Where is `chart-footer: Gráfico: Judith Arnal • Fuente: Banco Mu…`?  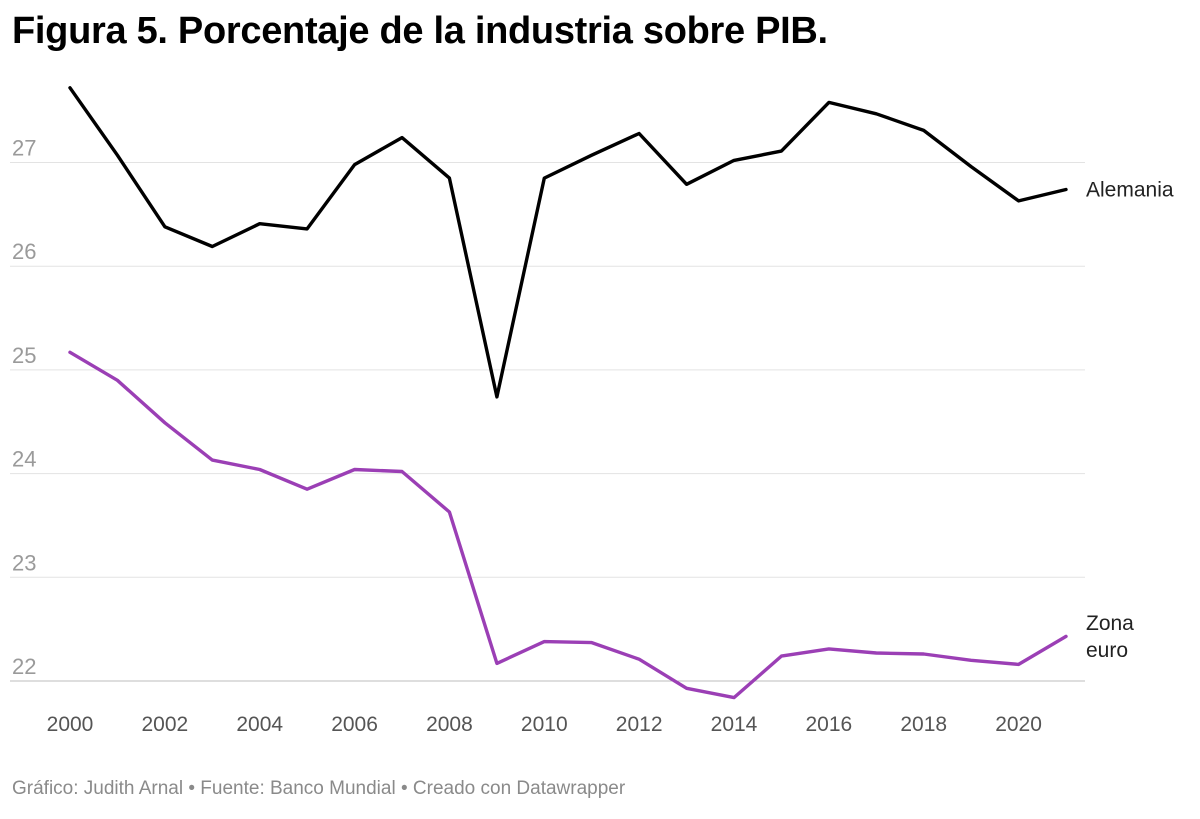
chart-footer: Gráfico: Judith Arnal • Fuente: Banco Mu… is located at coordinates (319, 788).